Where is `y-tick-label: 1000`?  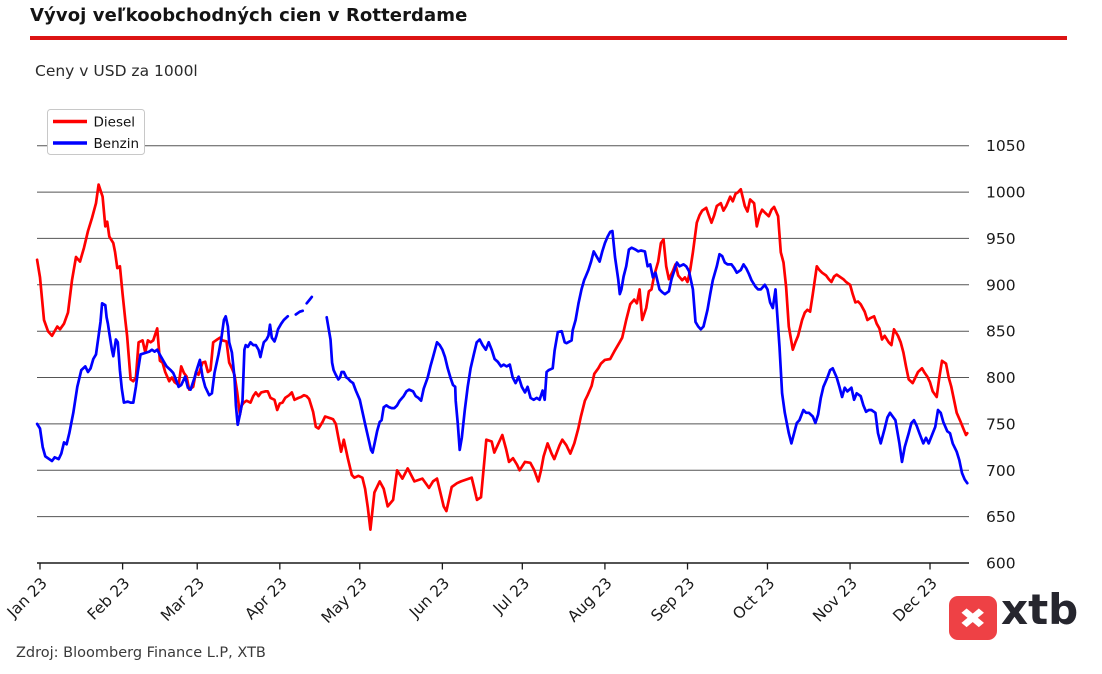
y-tick-label: 1000 is located at coordinates (1005, 193).